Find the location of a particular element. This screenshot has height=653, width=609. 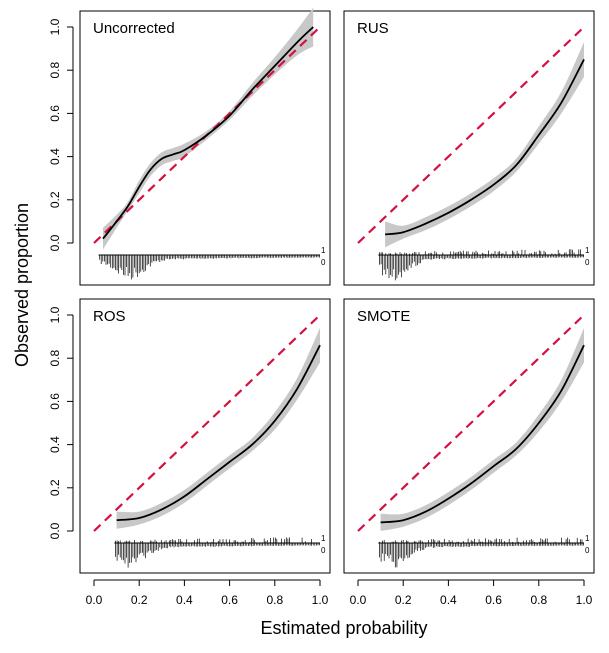

x-axis-title: Estimated probability is located at coordinates (343, 628).